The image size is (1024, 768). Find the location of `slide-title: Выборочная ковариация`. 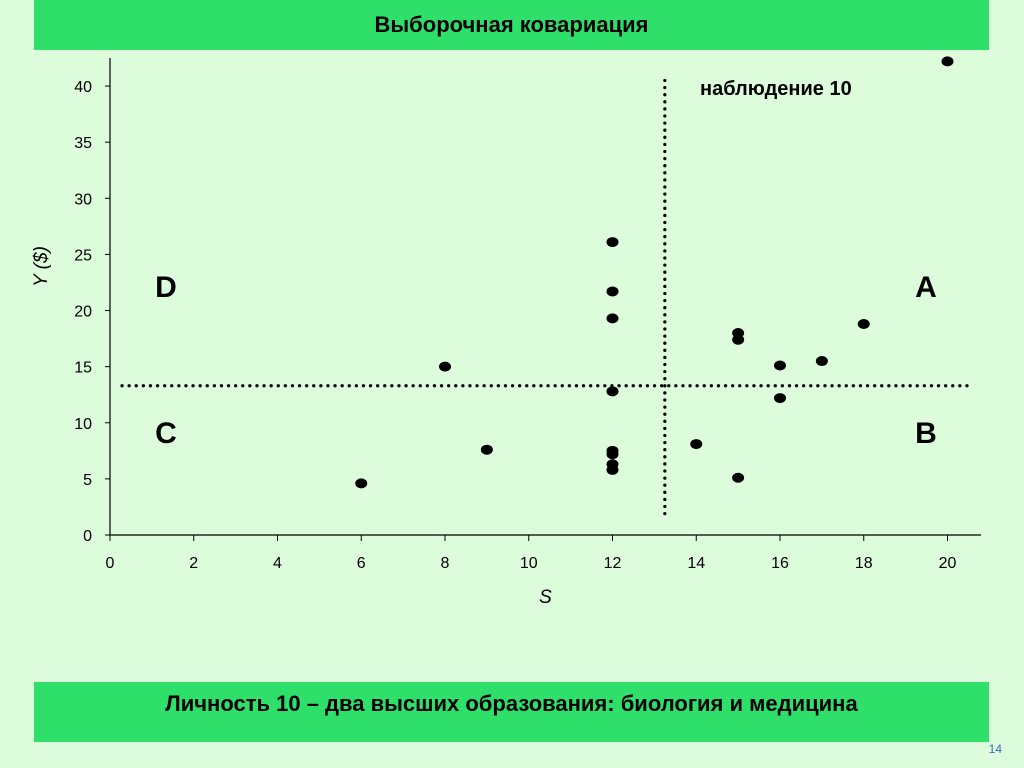

slide-title: Выборочная ковариация is located at coordinates (511, 24).